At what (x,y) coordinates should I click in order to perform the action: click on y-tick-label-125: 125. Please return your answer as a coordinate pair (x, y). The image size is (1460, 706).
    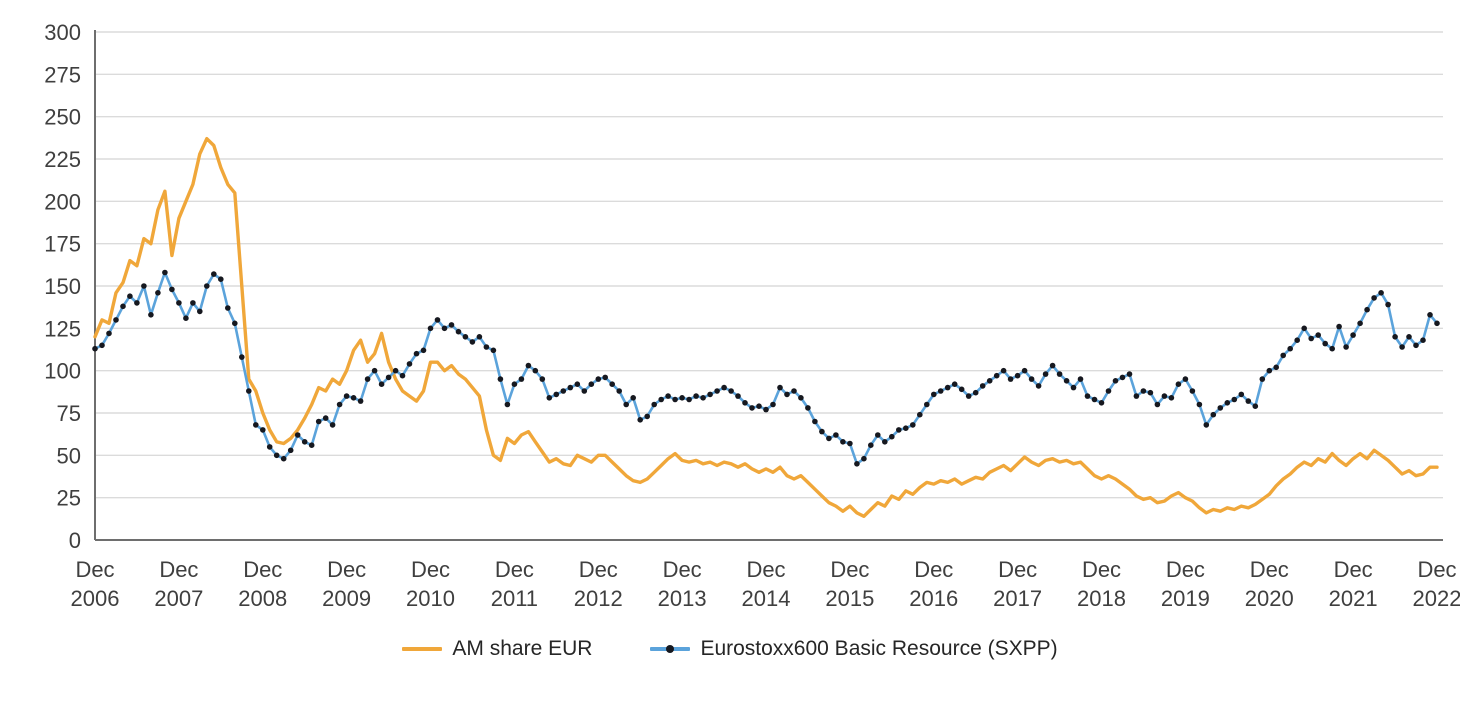
    Looking at the image, I should click on (62, 328).